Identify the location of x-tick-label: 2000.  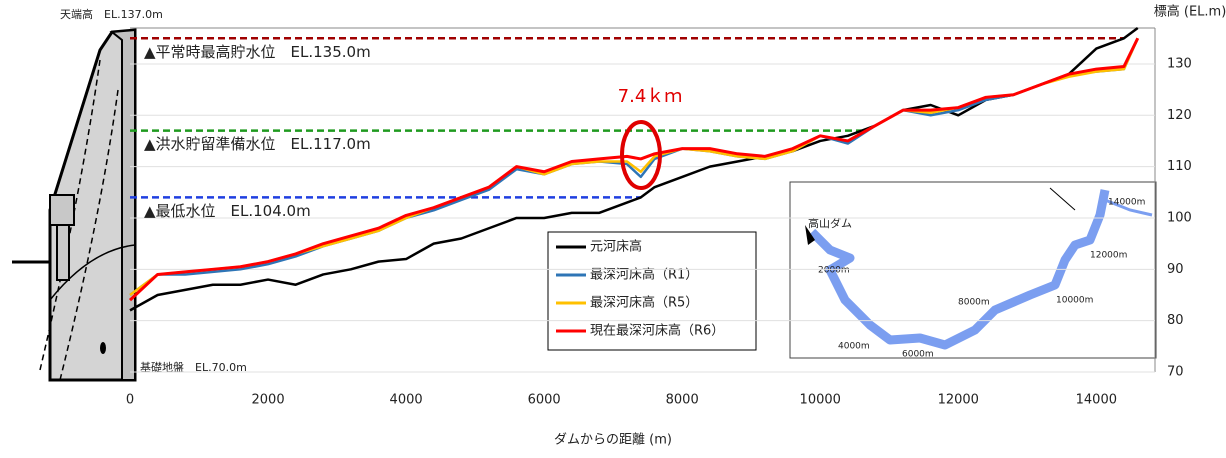
(268, 400).